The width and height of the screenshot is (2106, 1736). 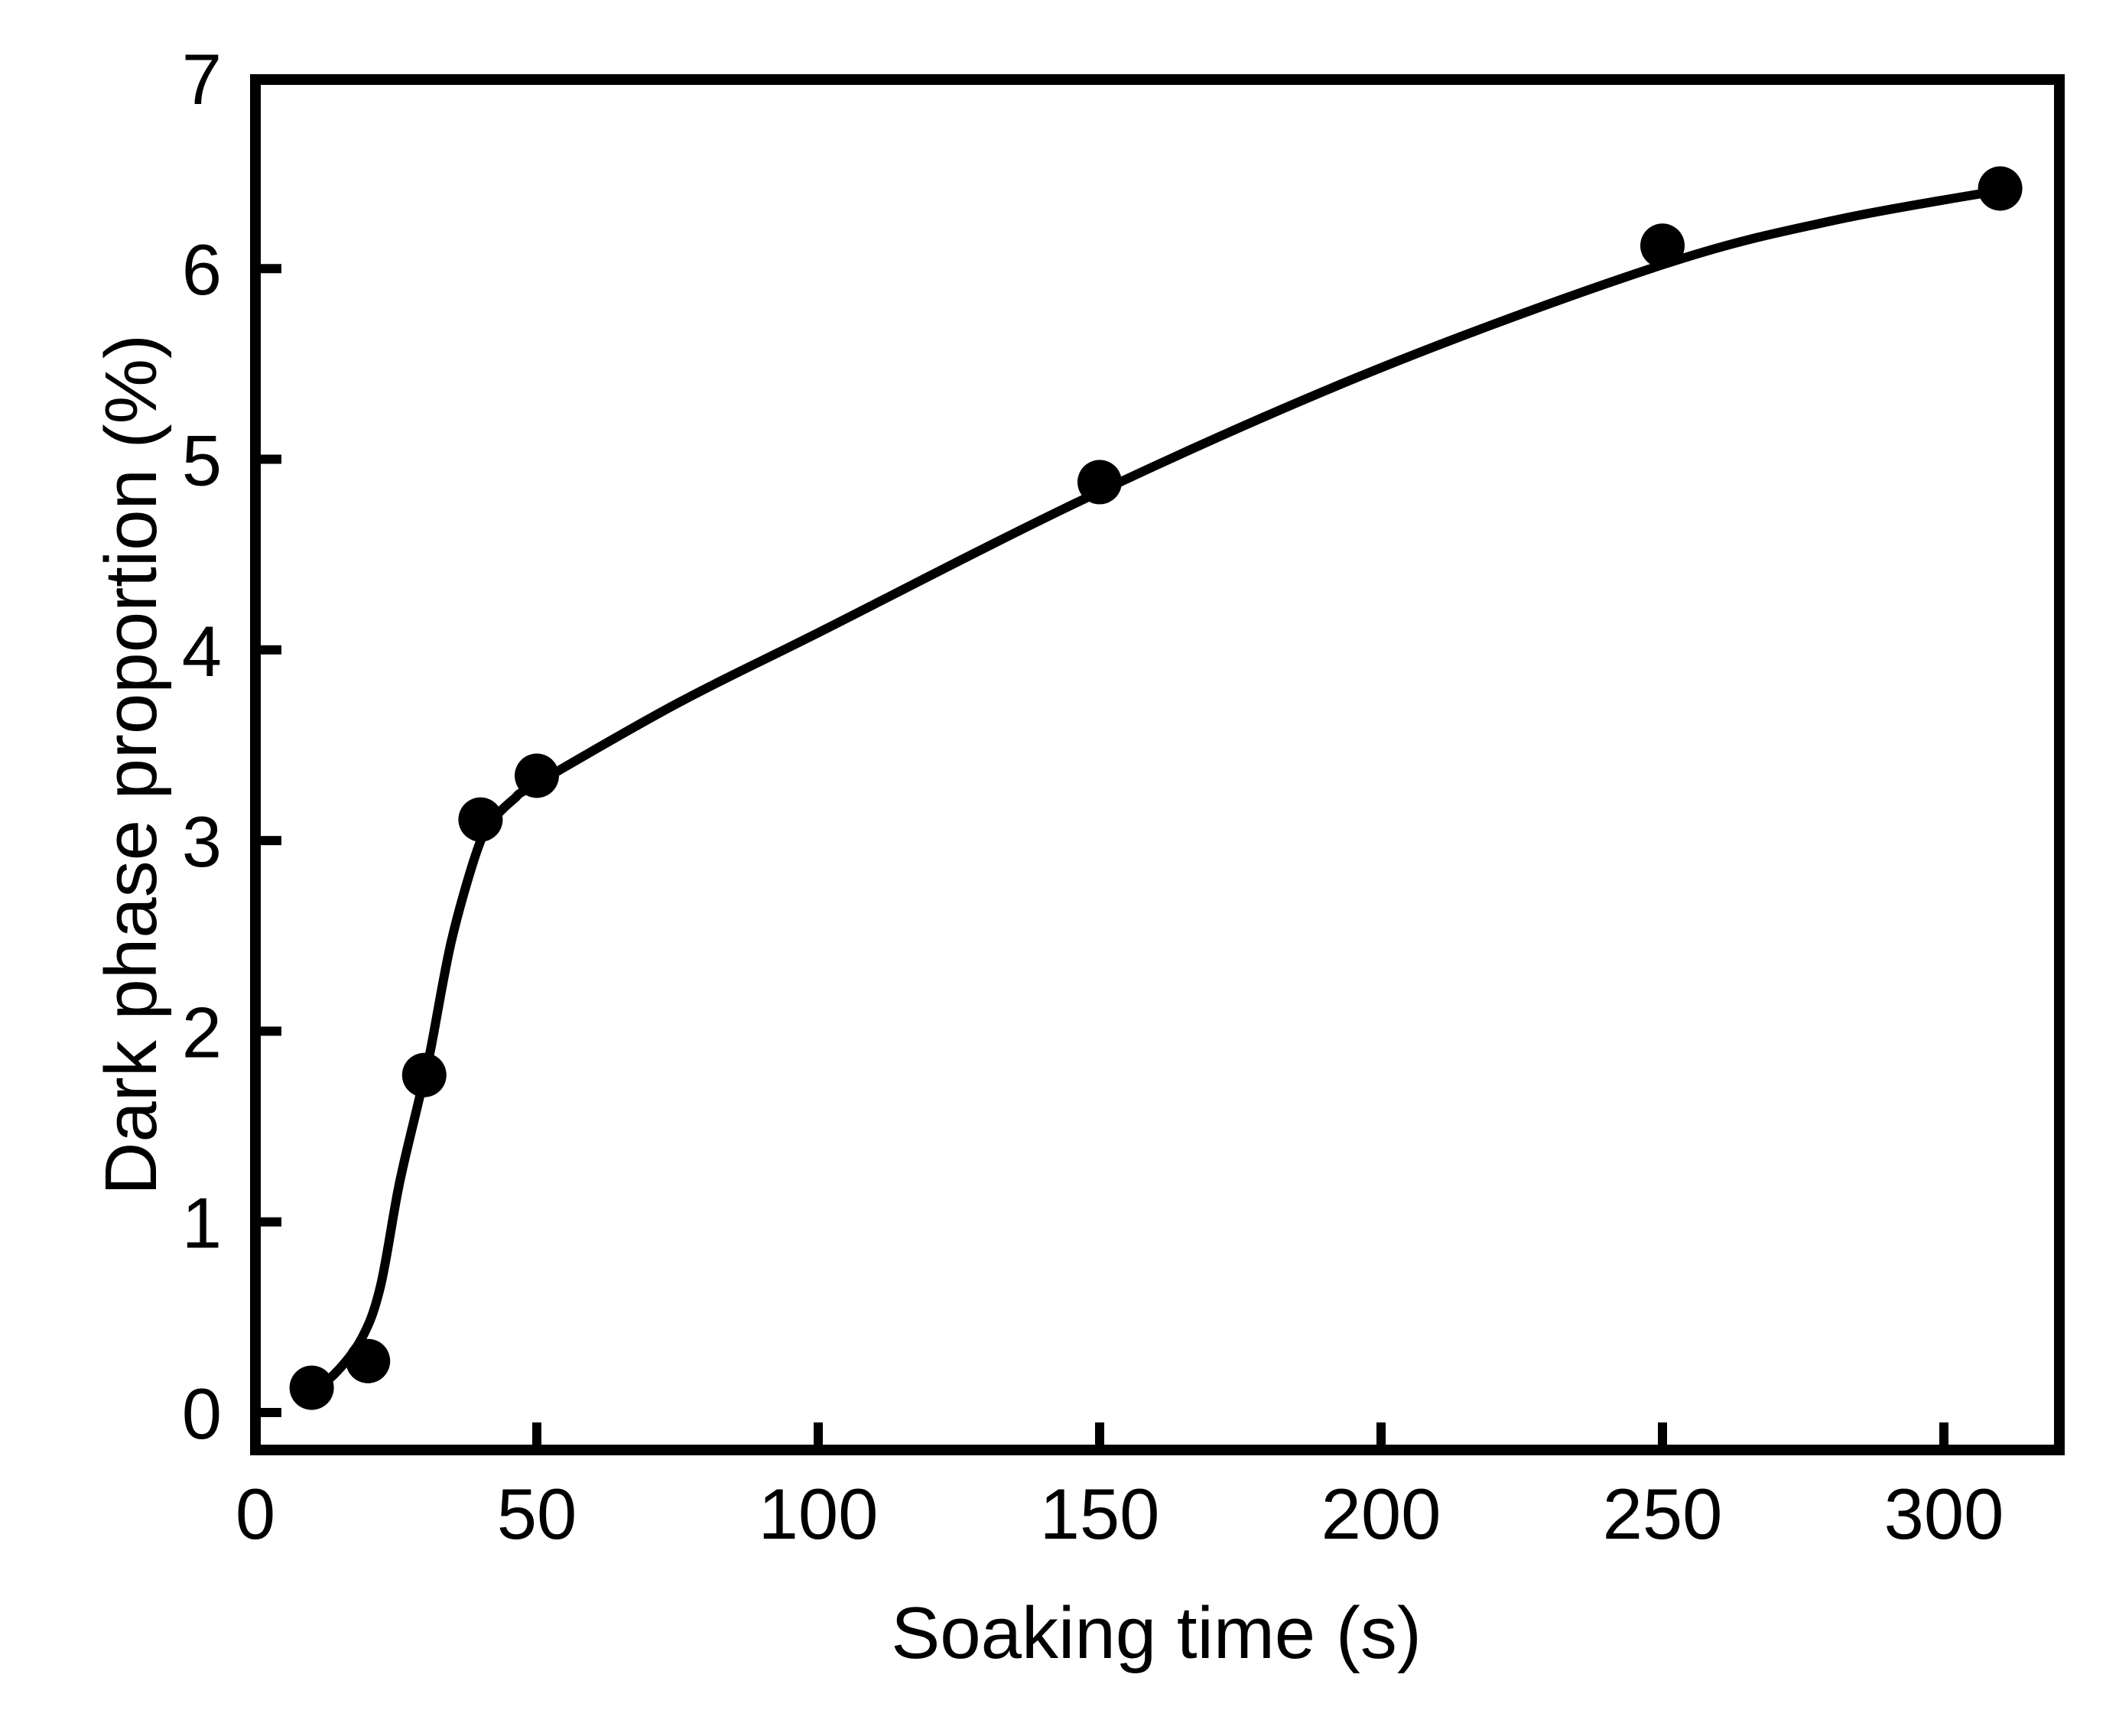 I want to click on y-tick-label: 6, so click(x=202, y=269).